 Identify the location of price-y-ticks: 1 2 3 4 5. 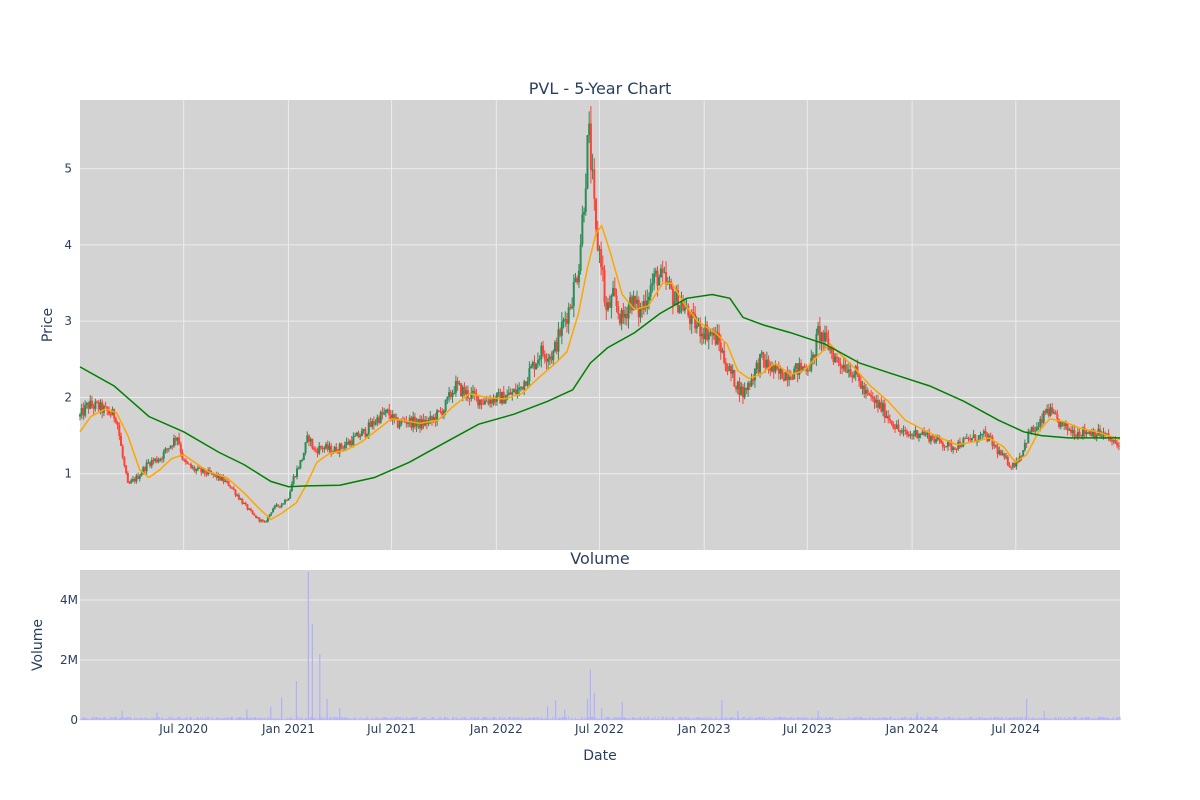
(68, 321).